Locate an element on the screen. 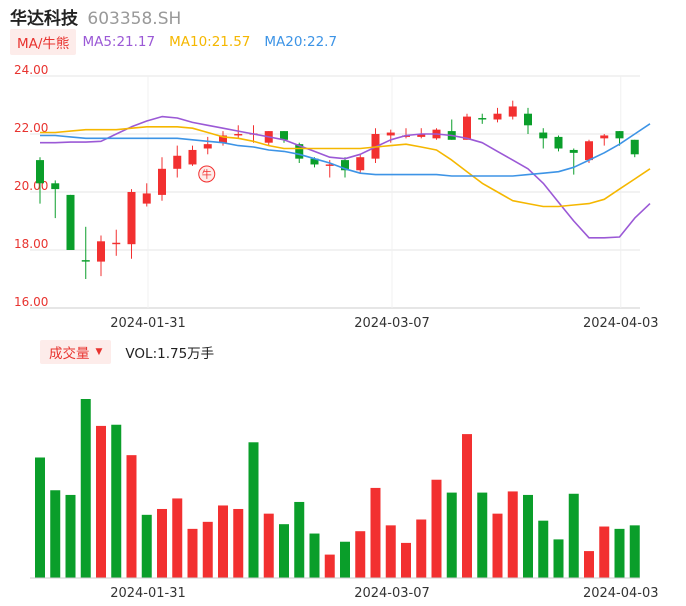  stock-title: 华达科技 603358.SH is located at coordinates (95, 16).